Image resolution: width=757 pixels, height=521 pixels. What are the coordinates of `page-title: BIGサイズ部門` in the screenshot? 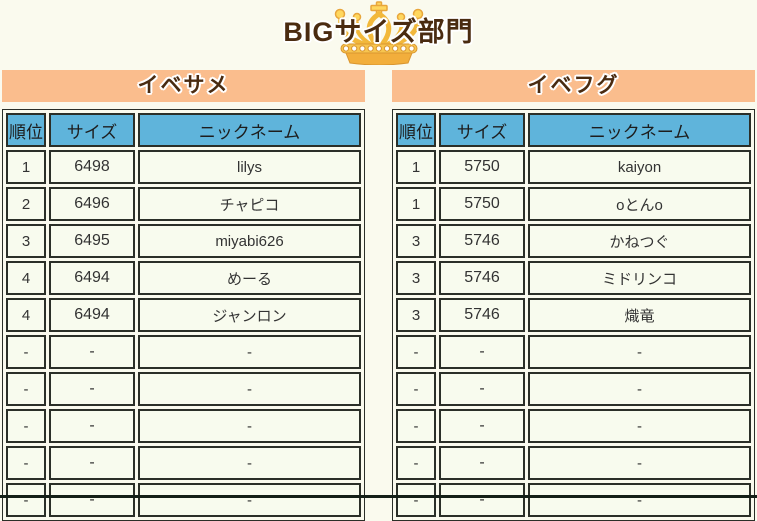 It's located at (378, 32).